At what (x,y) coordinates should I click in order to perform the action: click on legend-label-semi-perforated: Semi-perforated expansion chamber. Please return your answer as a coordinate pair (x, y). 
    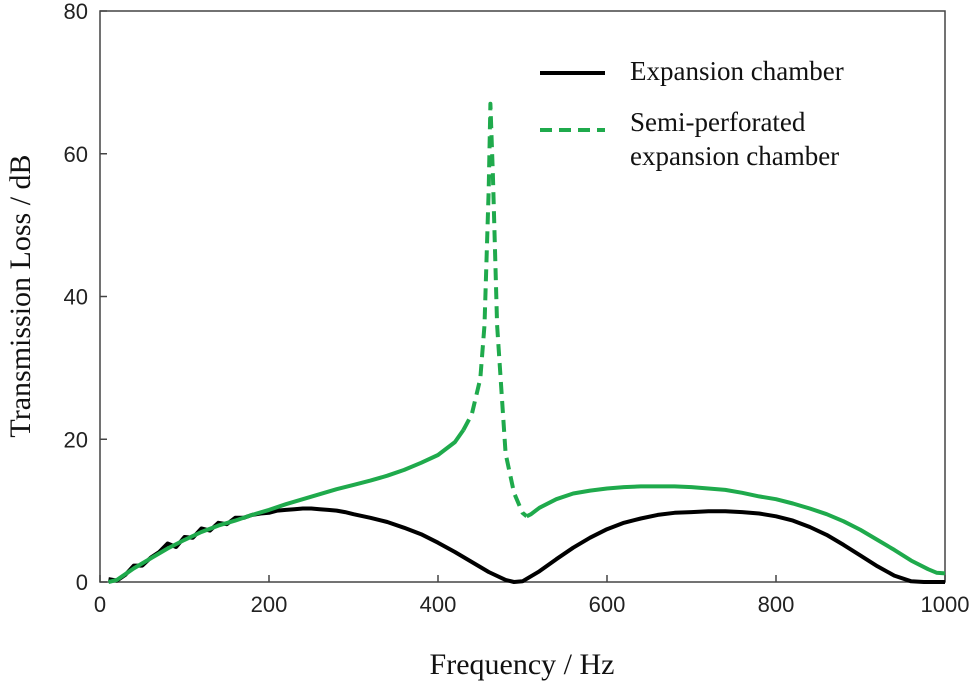
    Looking at the image, I should click on (734, 139).